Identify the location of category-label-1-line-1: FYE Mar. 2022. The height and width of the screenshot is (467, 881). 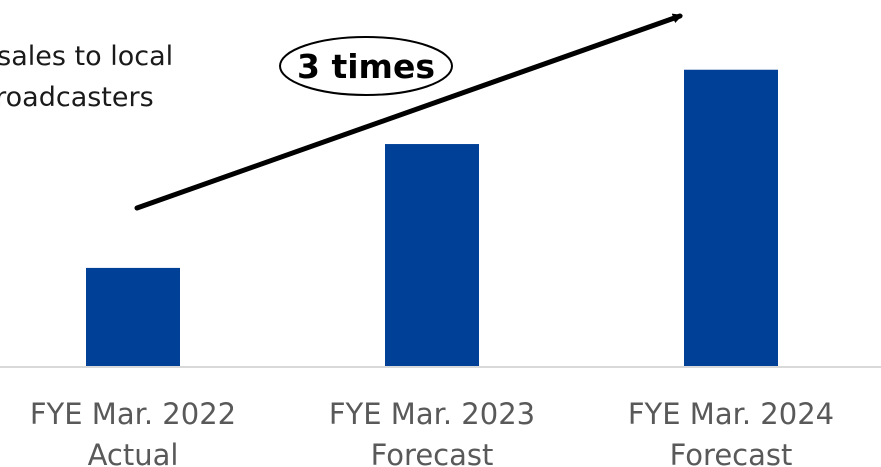
(133, 414).